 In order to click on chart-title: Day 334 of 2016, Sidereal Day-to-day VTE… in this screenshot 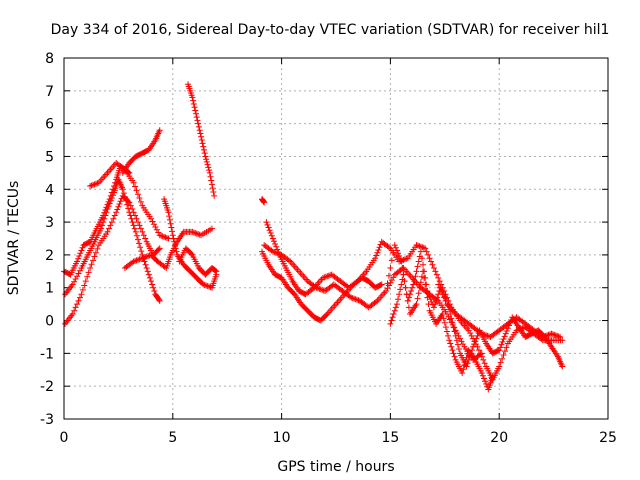, I will do `click(330, 30)`.